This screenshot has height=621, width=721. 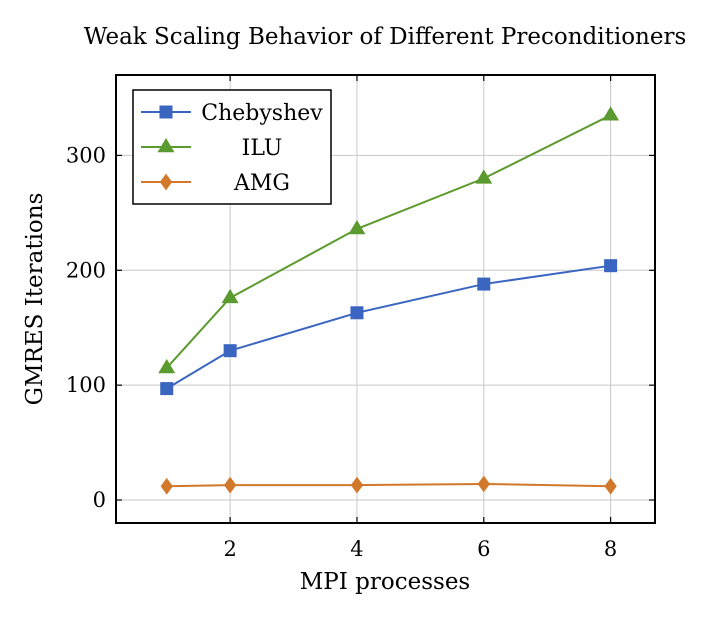 What do you see at coordinates (86, 385) in the screenshot?
I see `y-tick-label: 100` at bounding box center [86, 385].